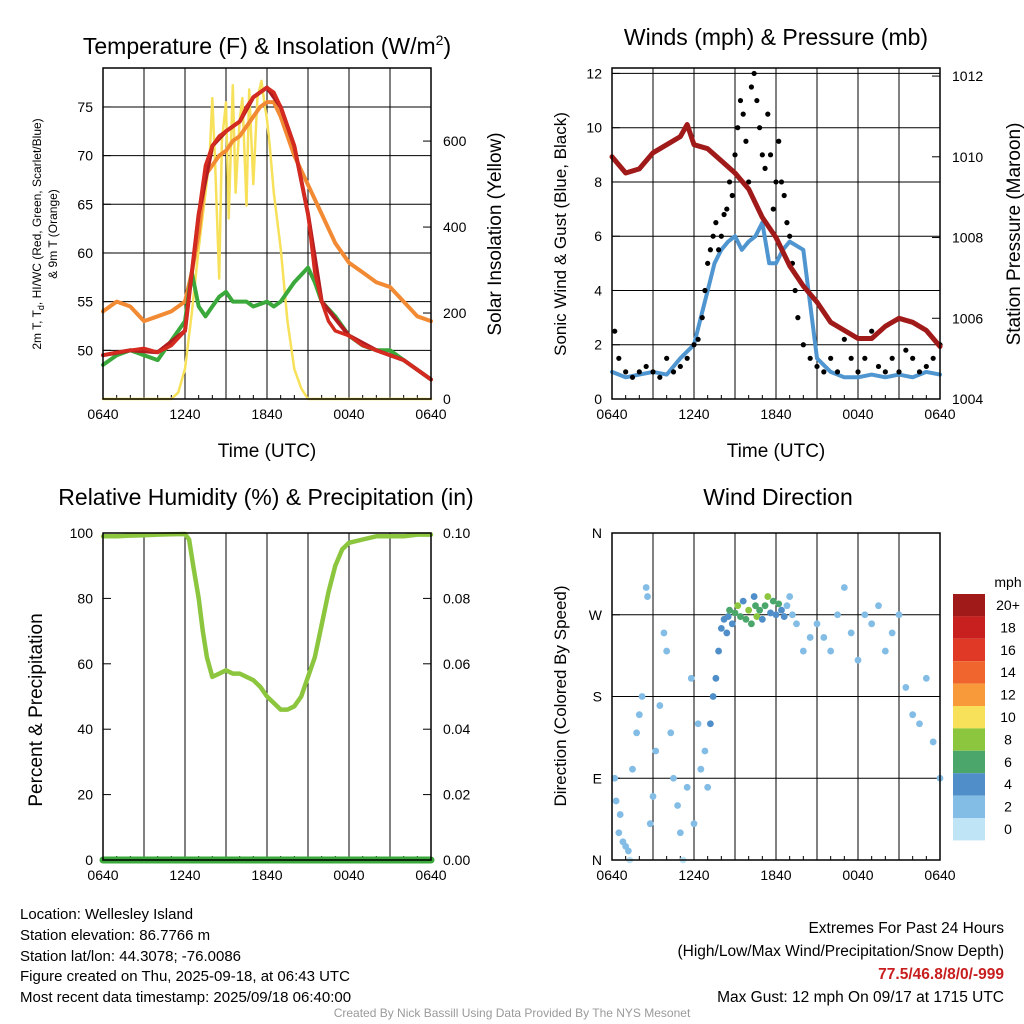  What do you see at coordinates (1008, 762) in the screenshot?
I see `colorbar-label: 6` at bounding box center [1008, 762].